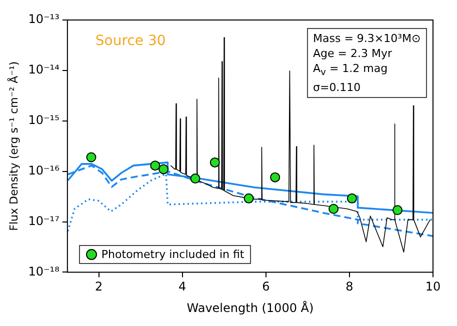 Image resolution: width=457 pixels, height=326 pixels. I want to click on legend-label: Photometry included in fit, so click(172, 255).